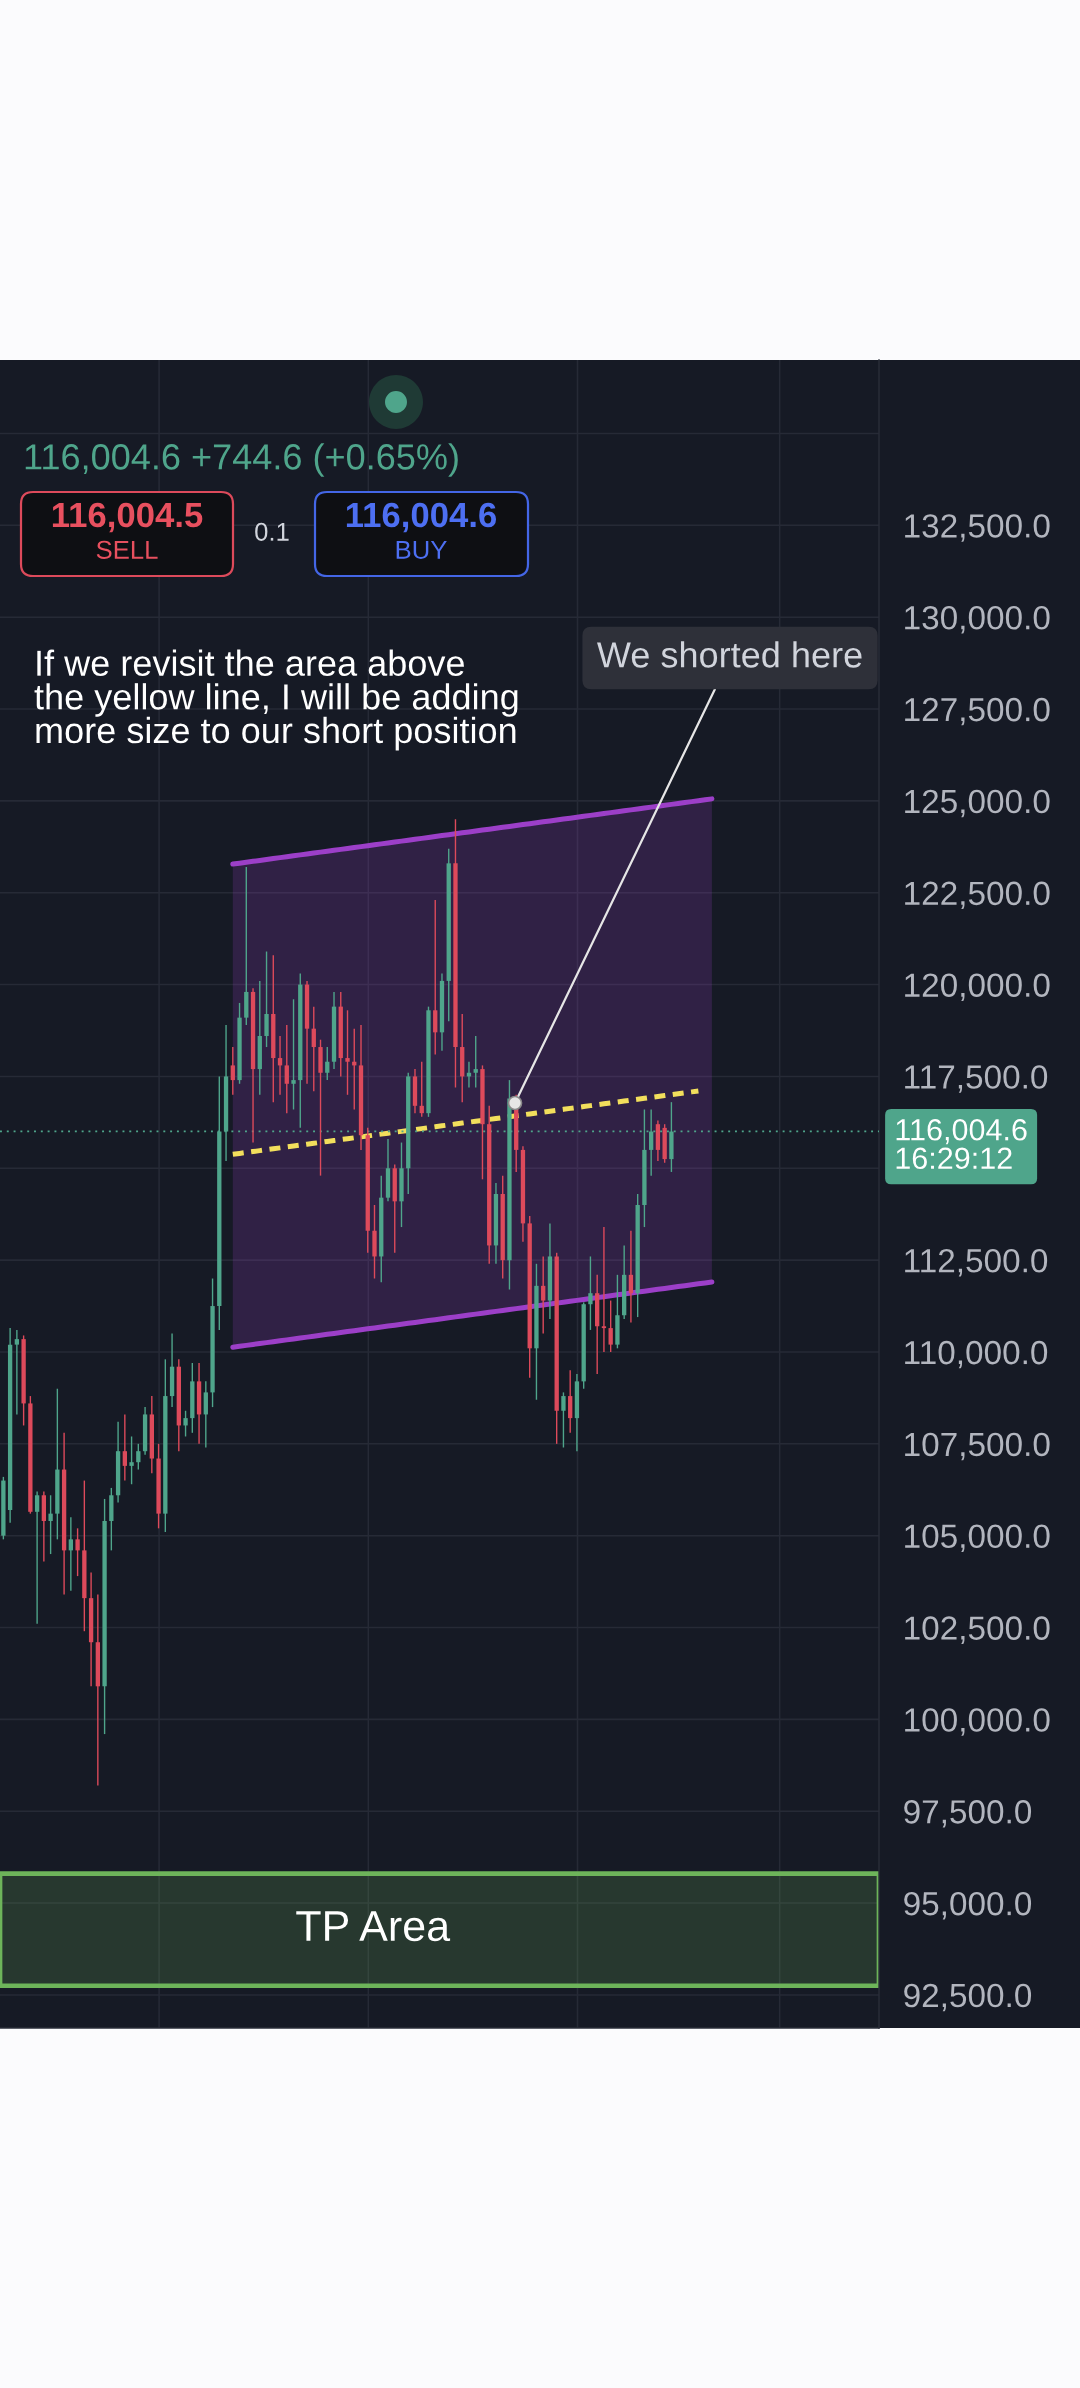  What do you see at coordinates (977, 803) in the screenshot?
I see `y-tick-label: 125,000.0` at bounding box center [977, 803].